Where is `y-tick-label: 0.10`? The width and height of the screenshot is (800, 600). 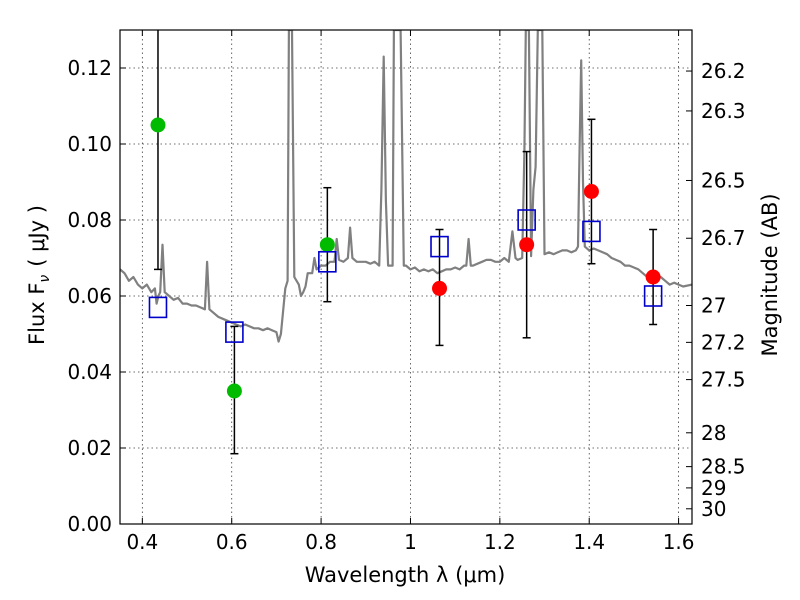 y-tick-label: 0.10 is located at coordinates (89, 144).